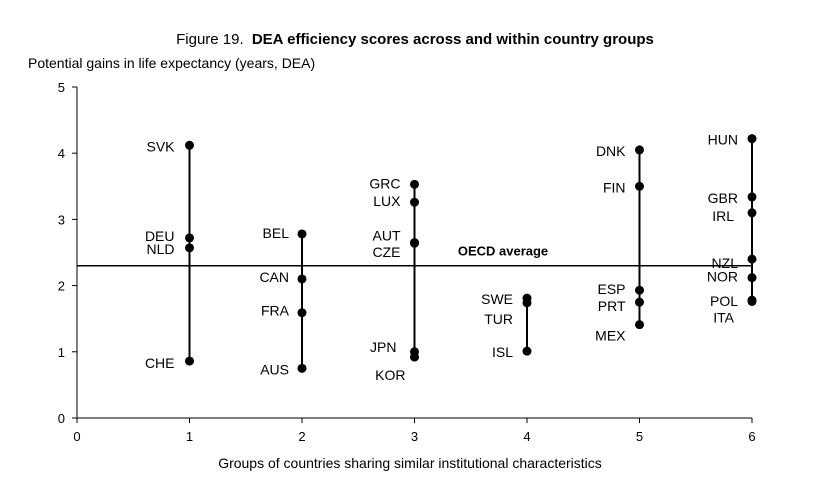  What do you see at coordinates (283, 301) in the screenshot?
I see `country-group-2: BEL CAN FRA AUS` at bounding box center [283, 301].